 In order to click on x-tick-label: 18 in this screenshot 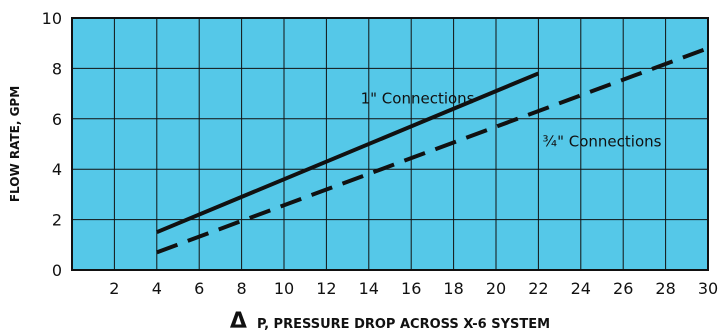, I will do `click(453, 288)`.